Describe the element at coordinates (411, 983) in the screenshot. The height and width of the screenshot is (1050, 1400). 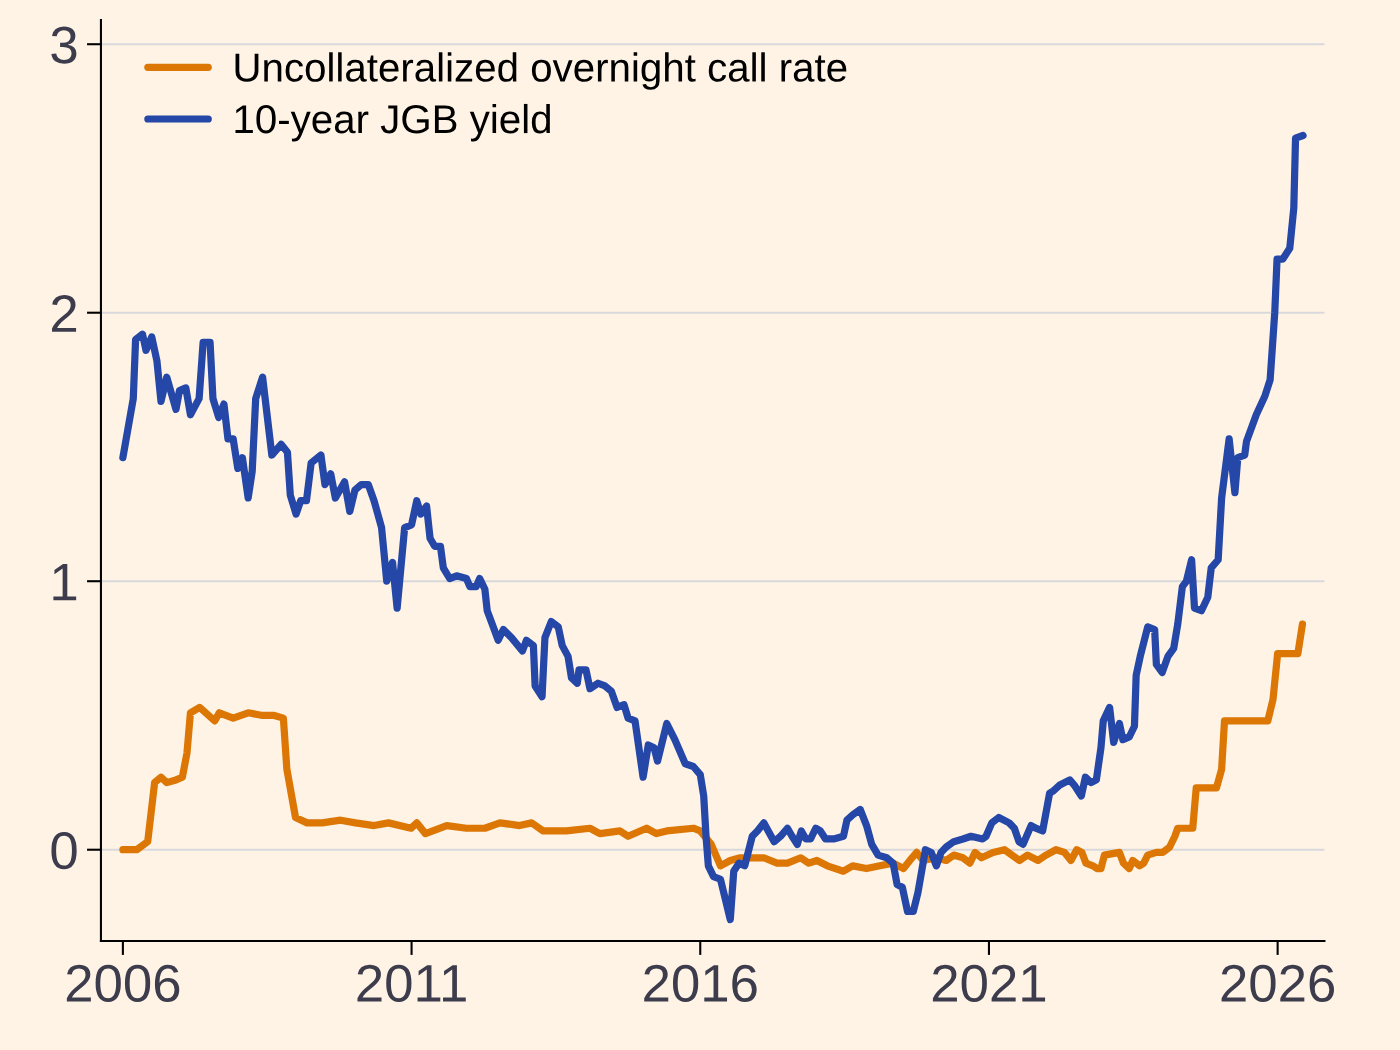
I see `x-tick-label: 2011` at that location.